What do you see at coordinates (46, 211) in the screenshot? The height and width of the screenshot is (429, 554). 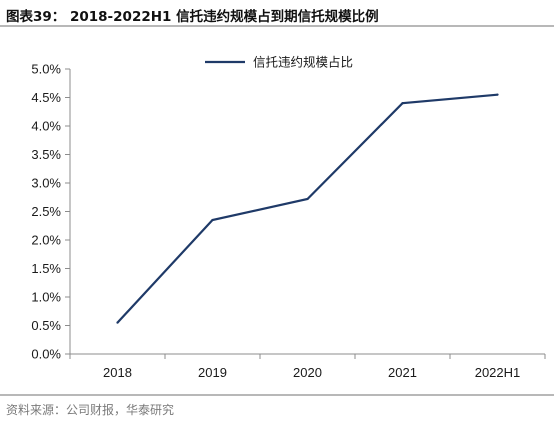 I see `y-tick-label: 2.5%` at bounding box center [46, 211].